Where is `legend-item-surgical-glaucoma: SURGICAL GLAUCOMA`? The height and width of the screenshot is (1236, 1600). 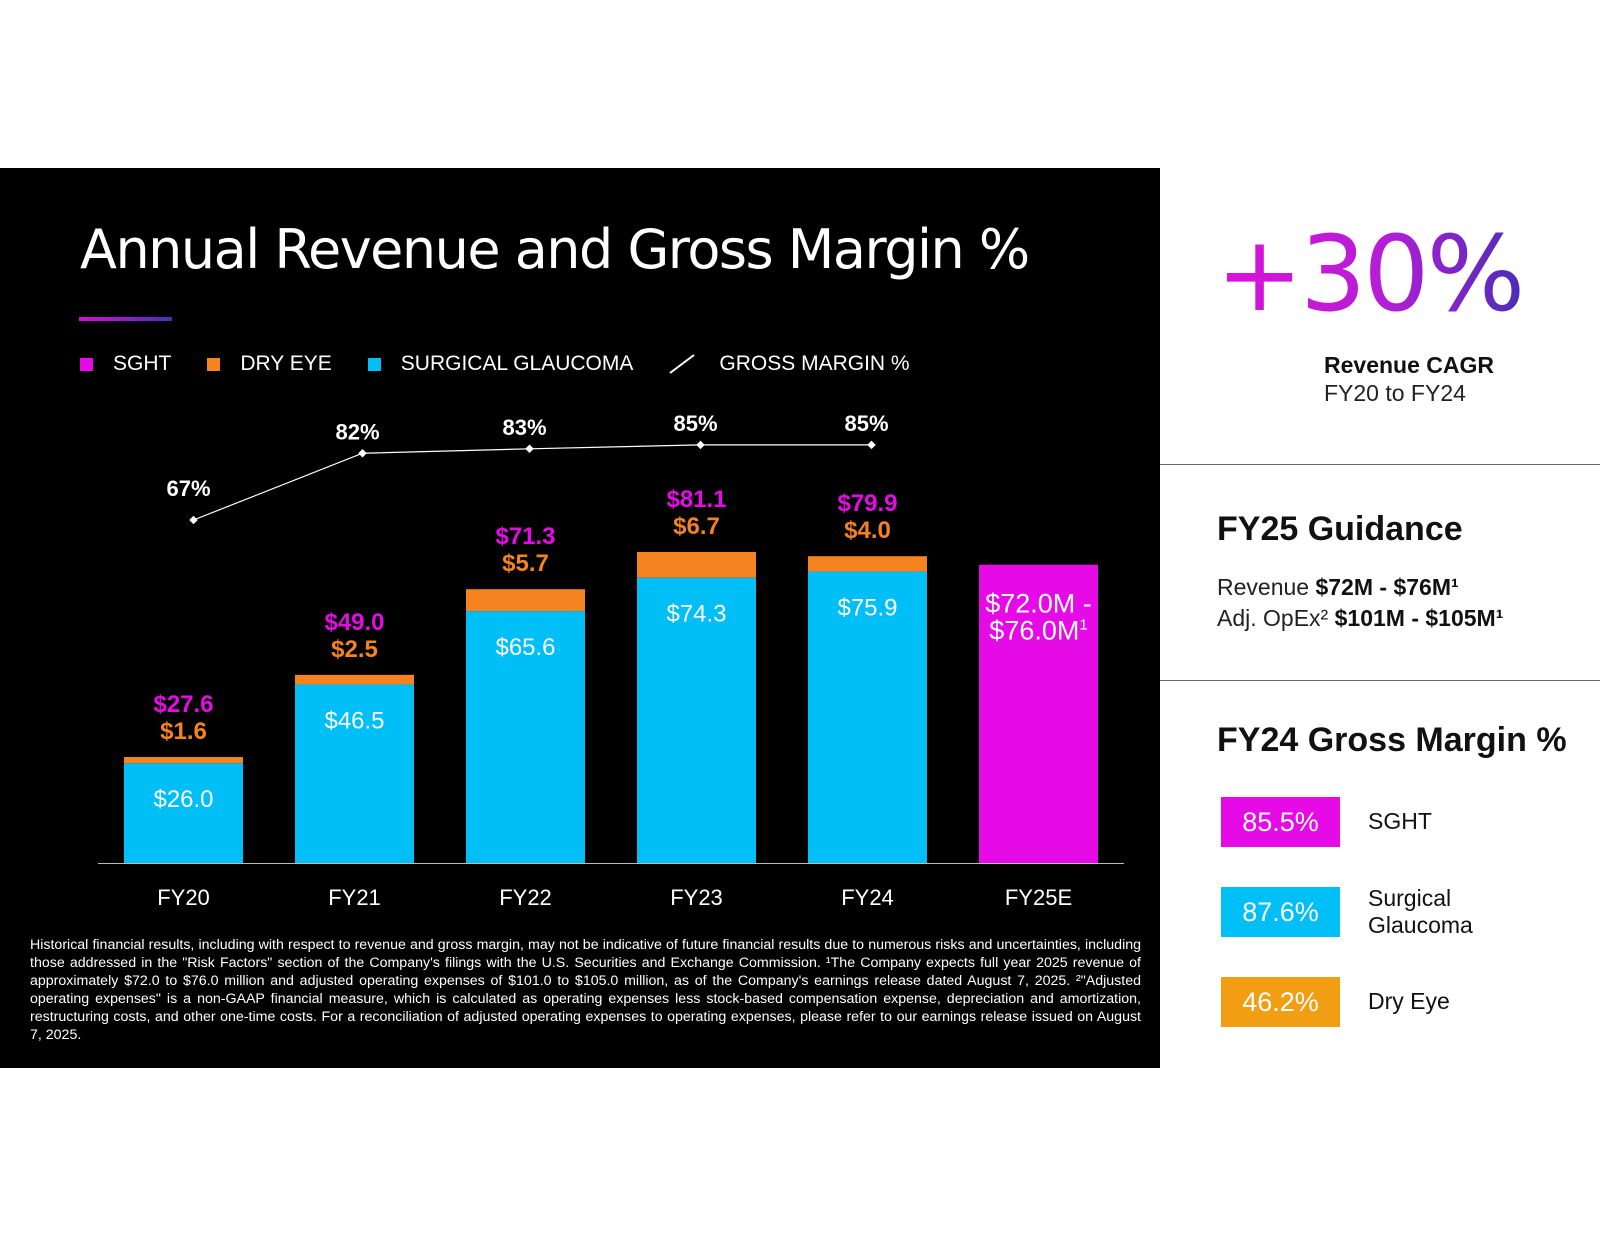 legend-item-surgical-glaucoma: SURGICAL GLAUCOMA is located at coordinates (500, 364).